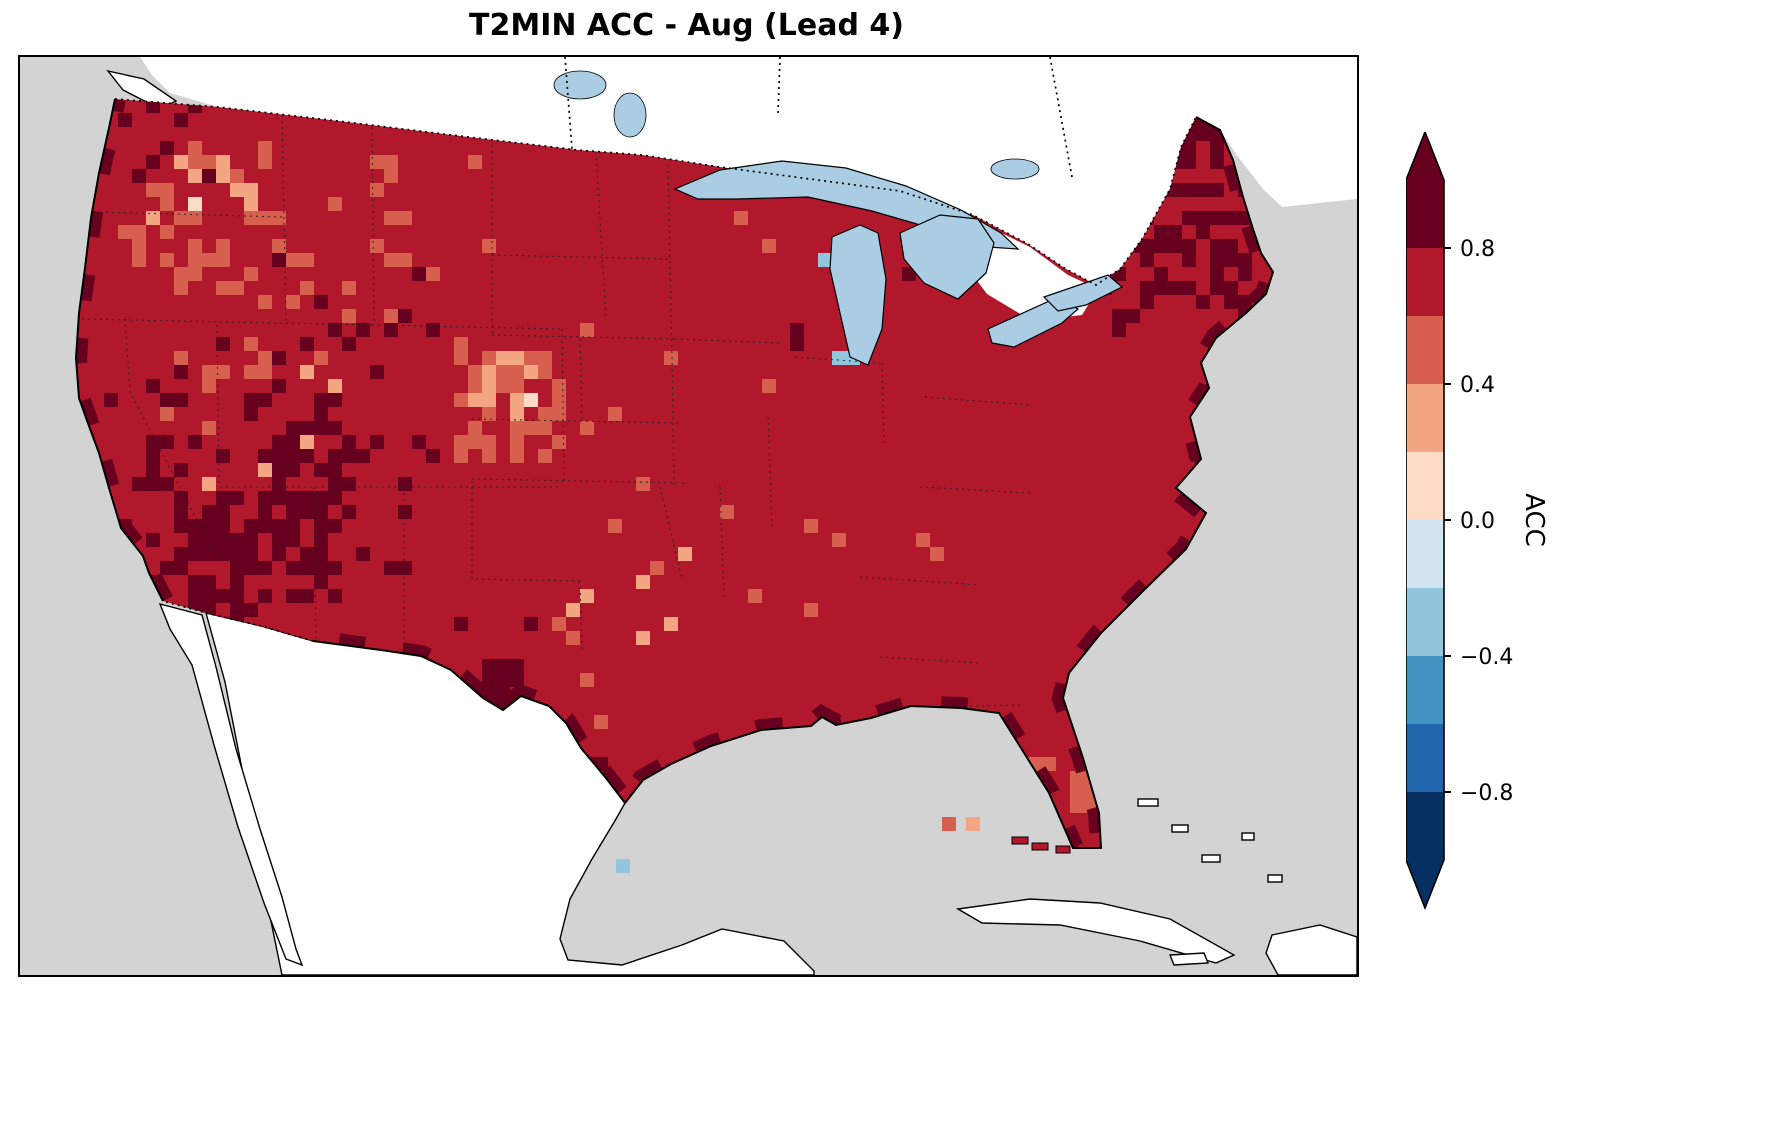 The height and width of the screenshot is (1128, 1791). What do you see at coordinates (798, 845) in the screenshot?
I see `offshore-cells` at bounding box center [798, 845].